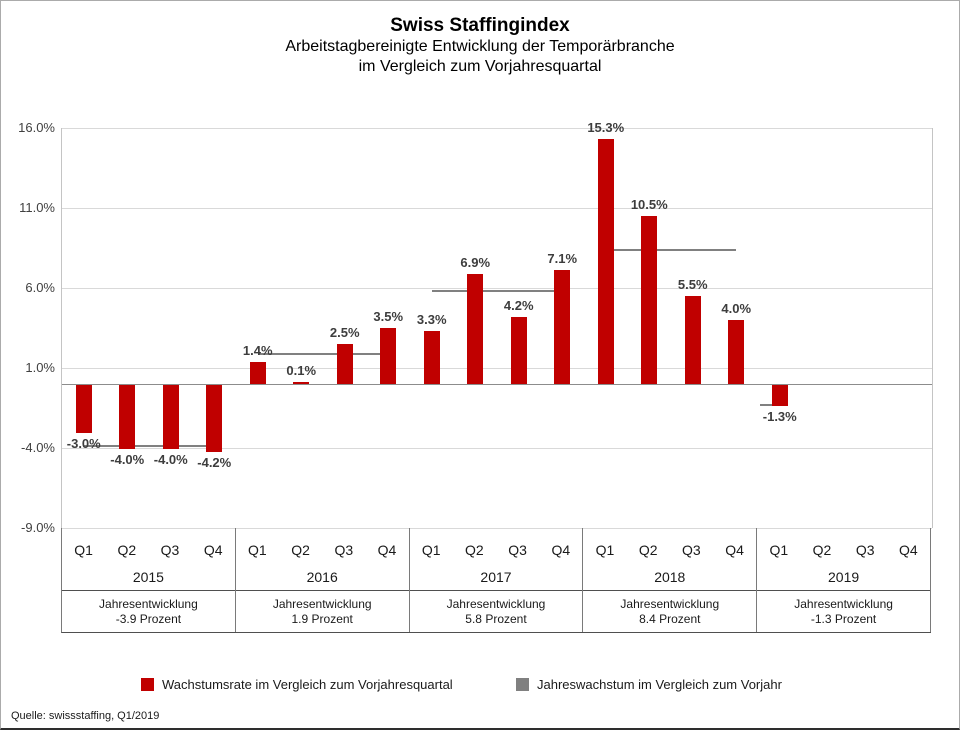  Describe the element at coordinates (147, 684) in the screenshot. I see `legend-swatch-quarterly-growth` at that location.